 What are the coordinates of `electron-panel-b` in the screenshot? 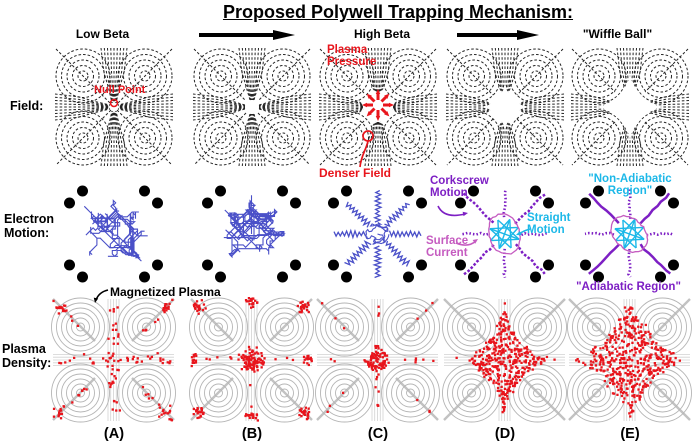 It's located at (251, 234).